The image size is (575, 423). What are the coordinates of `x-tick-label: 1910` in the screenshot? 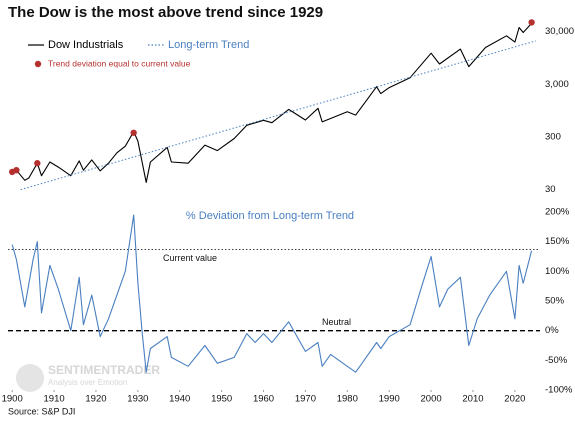 It's located at (54, 399).